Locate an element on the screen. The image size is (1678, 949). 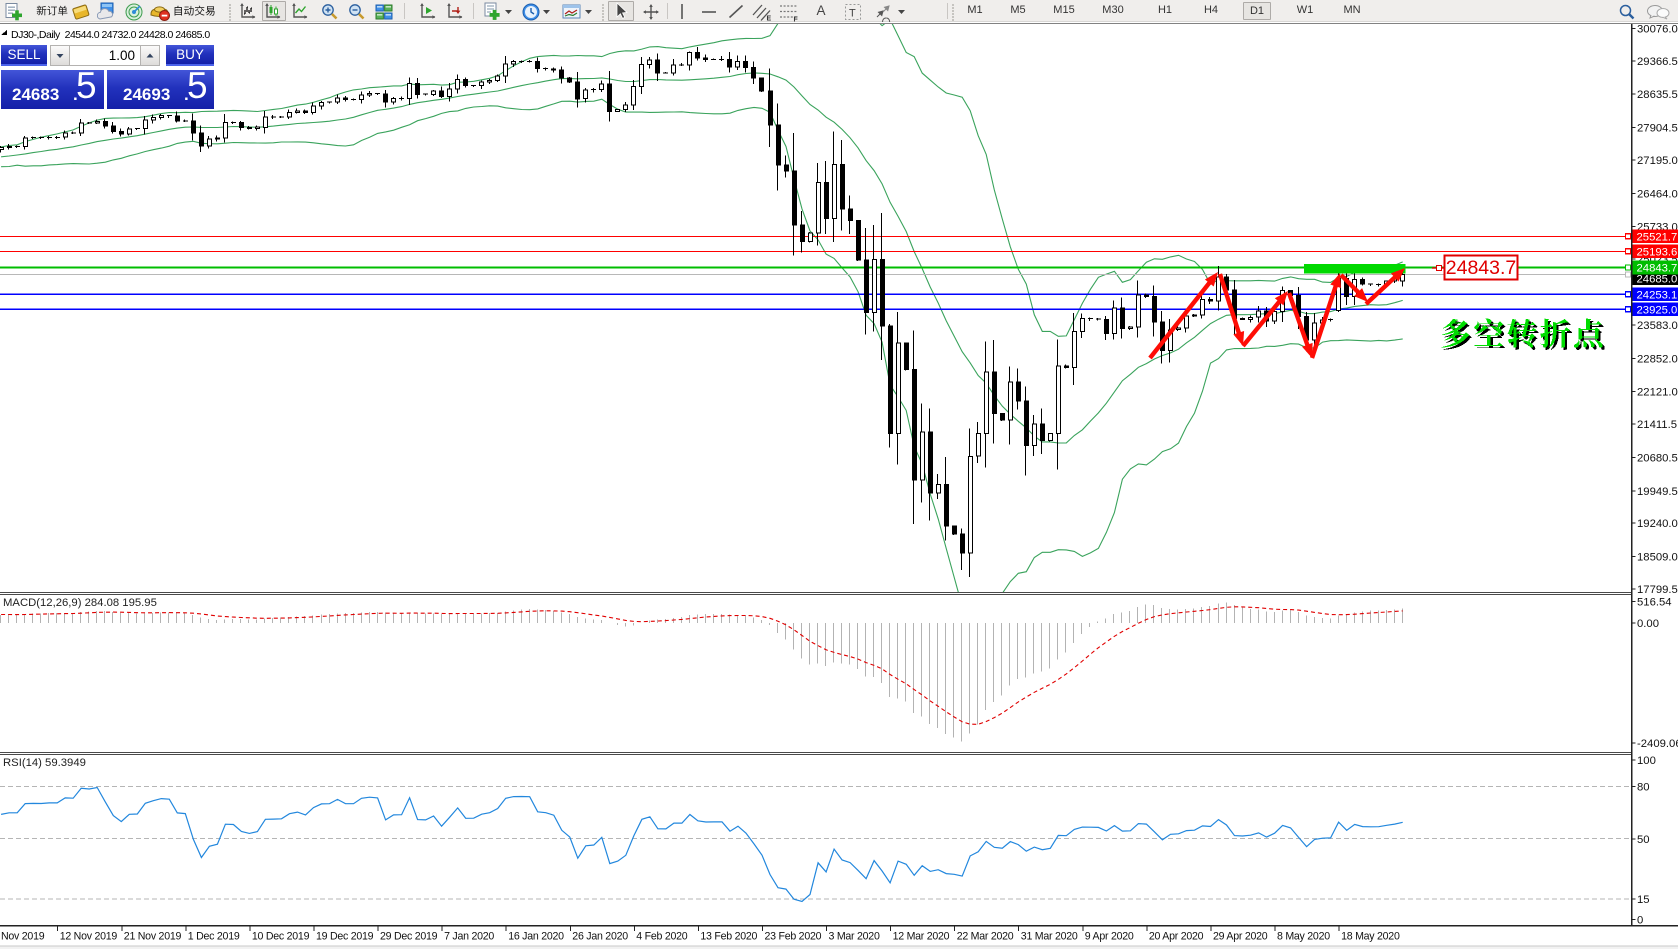
svg-text: 516.54 is located at coordinates (1654, 603).